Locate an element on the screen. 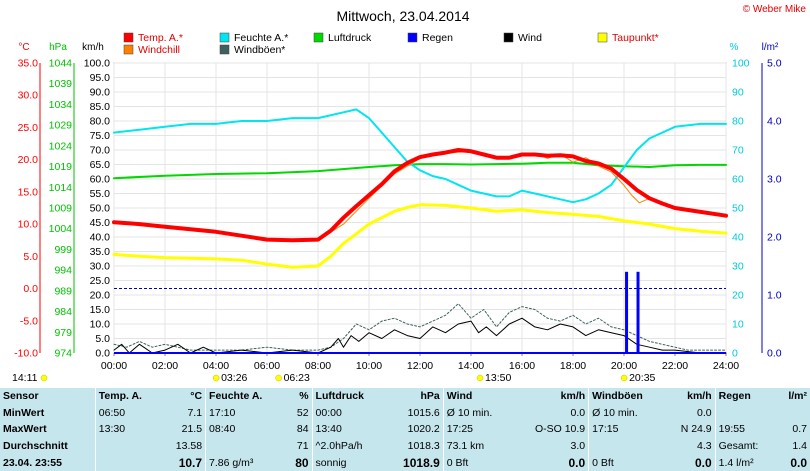  tick-label: 40 is located at coordinates (738, 238).